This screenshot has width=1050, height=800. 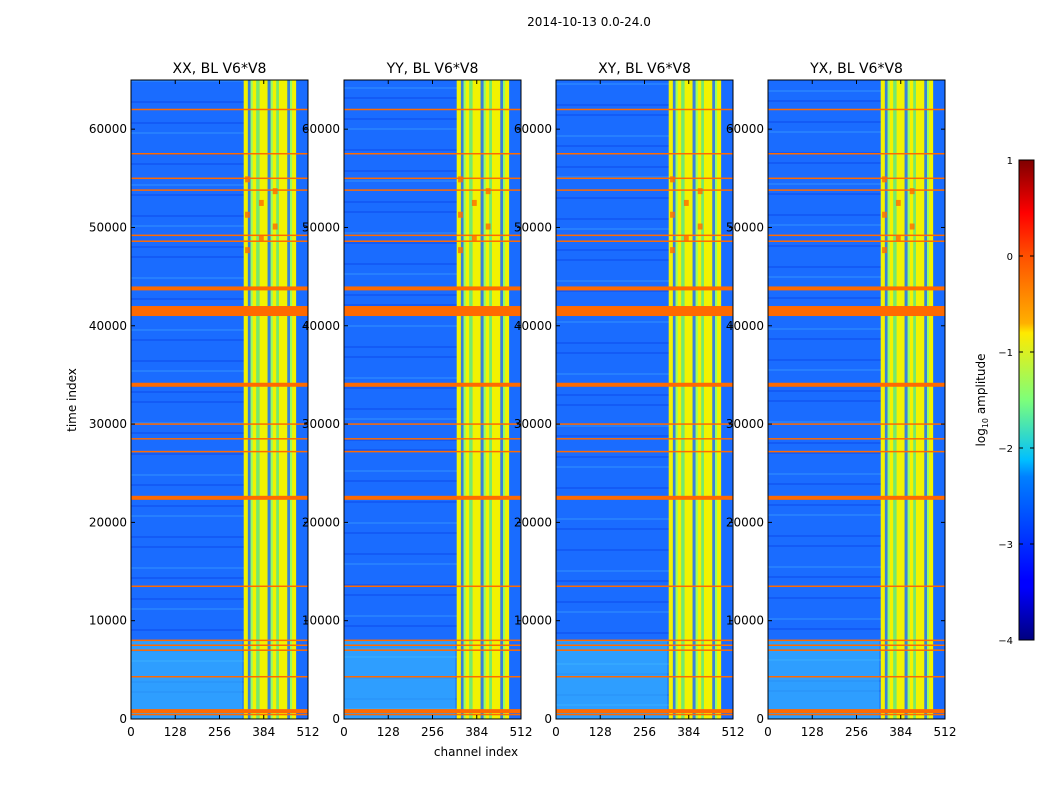 I want to click on low-time-region, so click(x=612, y=679).